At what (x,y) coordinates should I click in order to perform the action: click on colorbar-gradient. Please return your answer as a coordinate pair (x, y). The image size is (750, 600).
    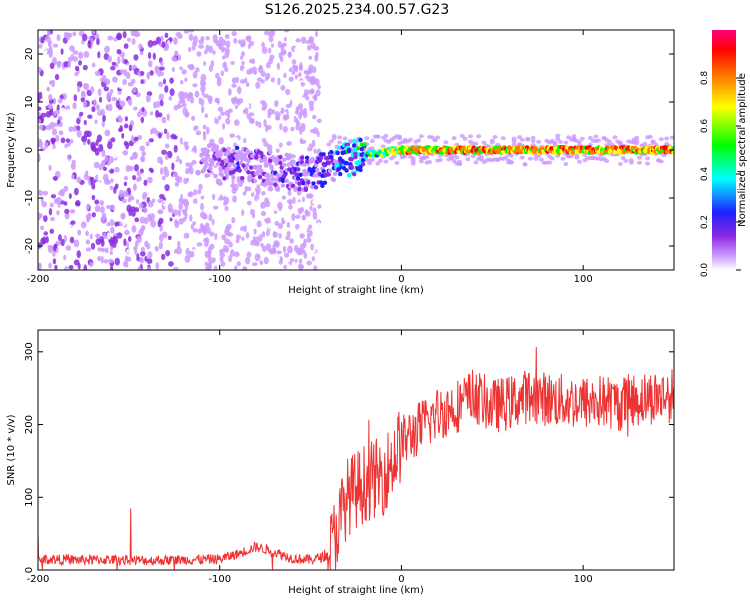
    Looking at the image, I should click on (724, 150).